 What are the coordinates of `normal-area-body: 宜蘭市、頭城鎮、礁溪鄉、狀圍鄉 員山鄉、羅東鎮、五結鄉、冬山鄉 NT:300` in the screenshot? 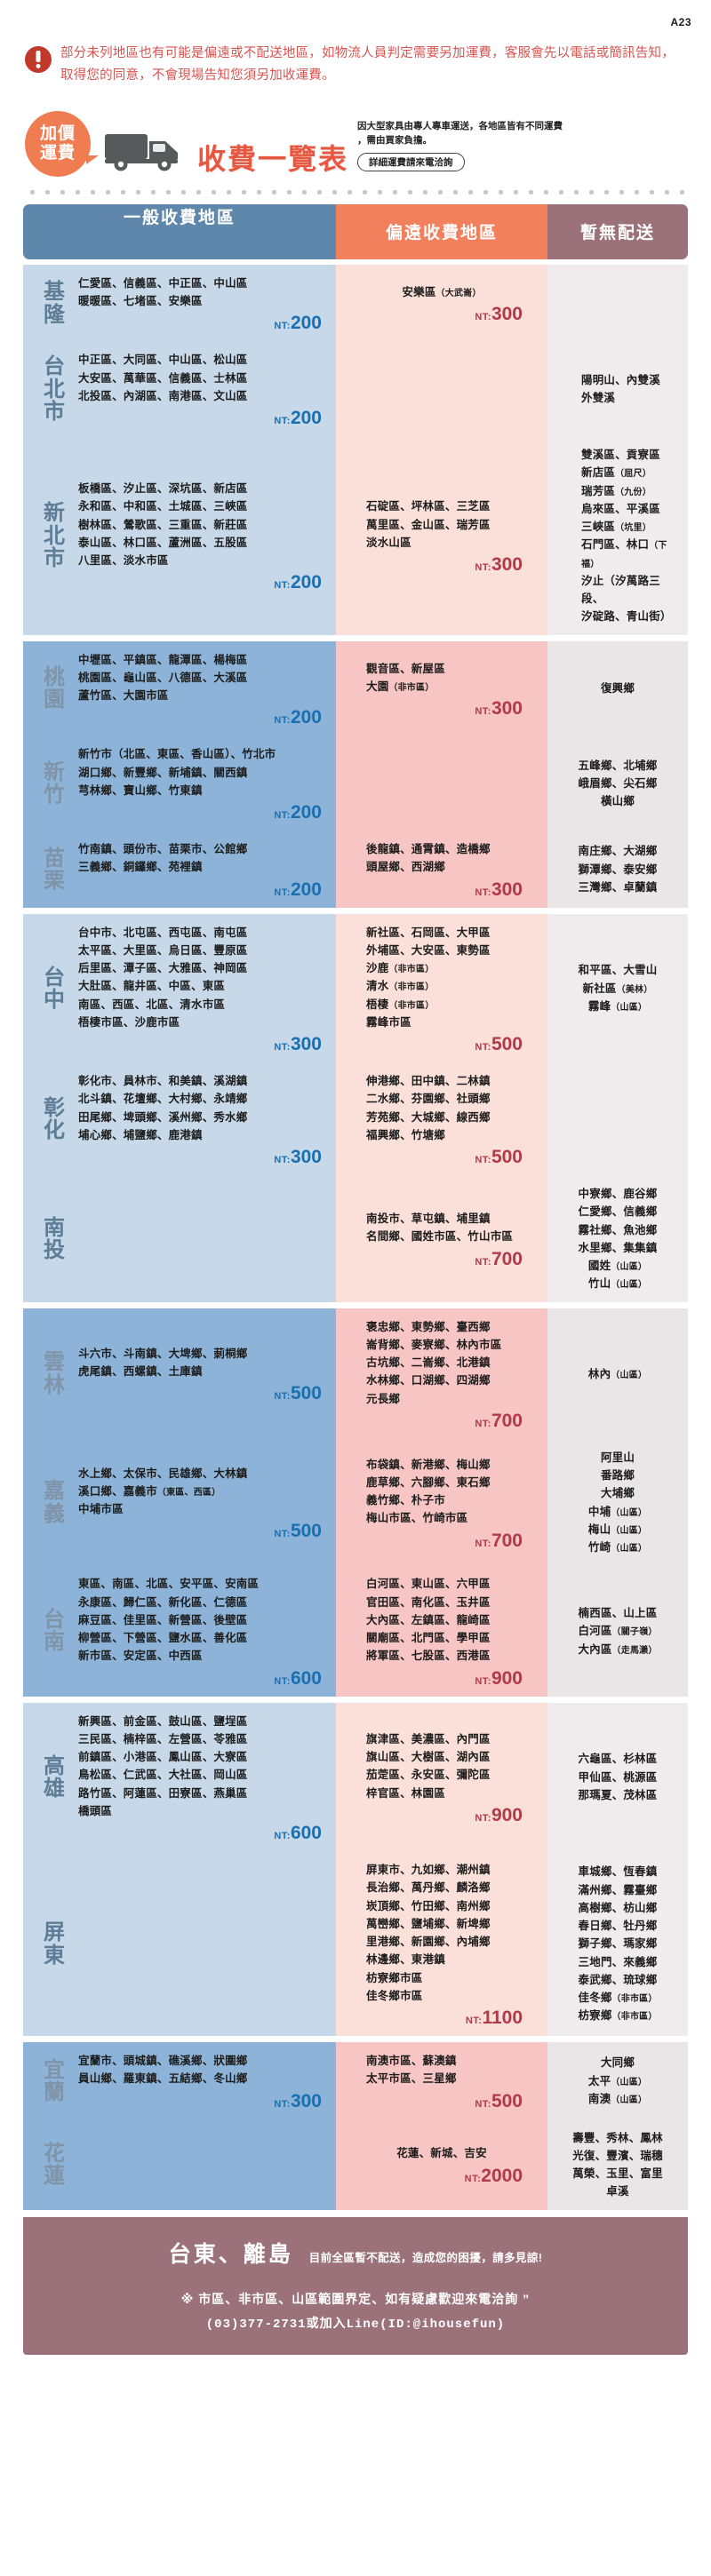 It's located at (201, 2081).